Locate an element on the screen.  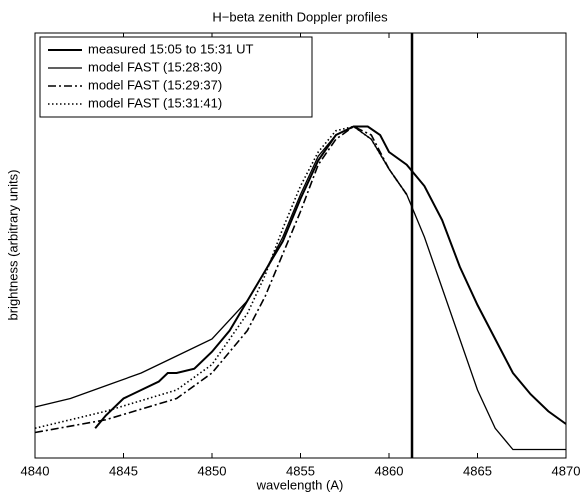
x-tick-label: 4855 is located at coordinates (300, 470).